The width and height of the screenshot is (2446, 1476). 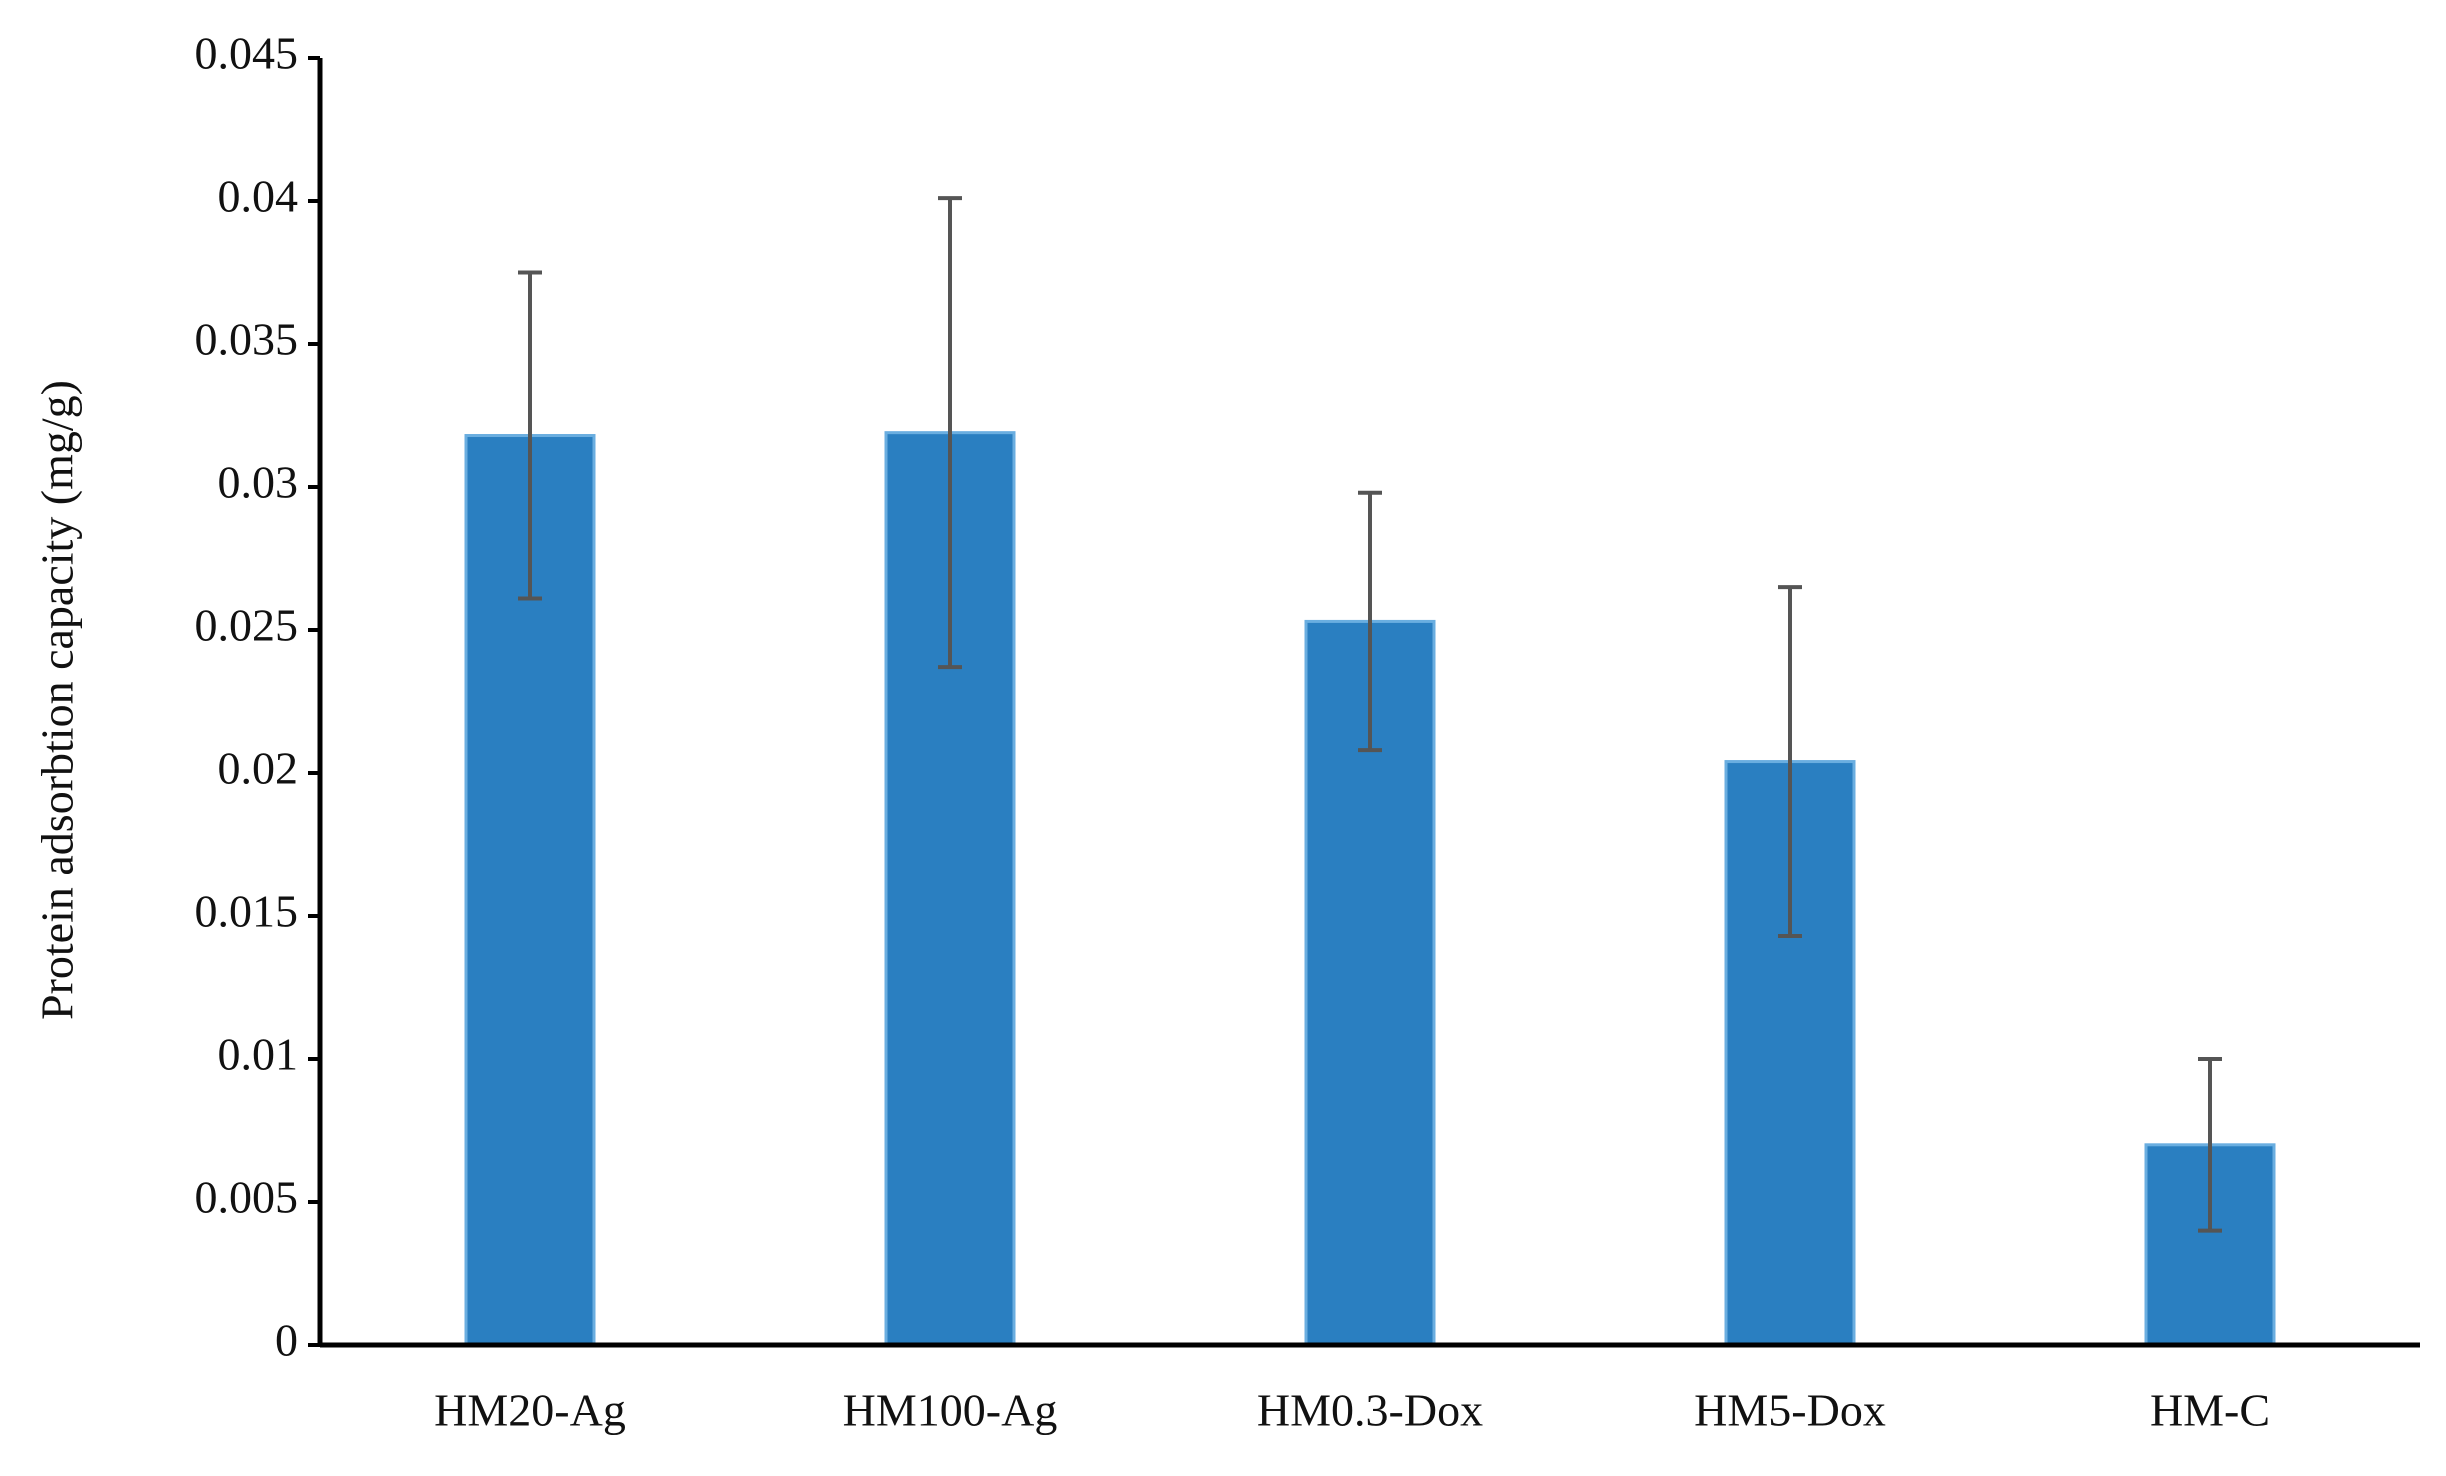 I want to click on y-tick-label: 0.02, so click(x=258, y=768).